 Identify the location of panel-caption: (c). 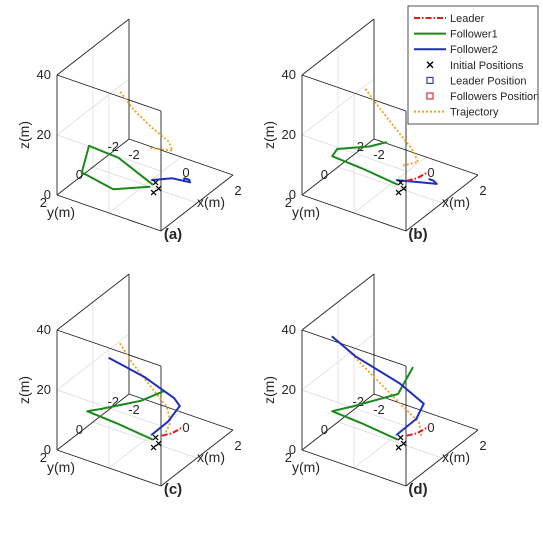
(173, 489).